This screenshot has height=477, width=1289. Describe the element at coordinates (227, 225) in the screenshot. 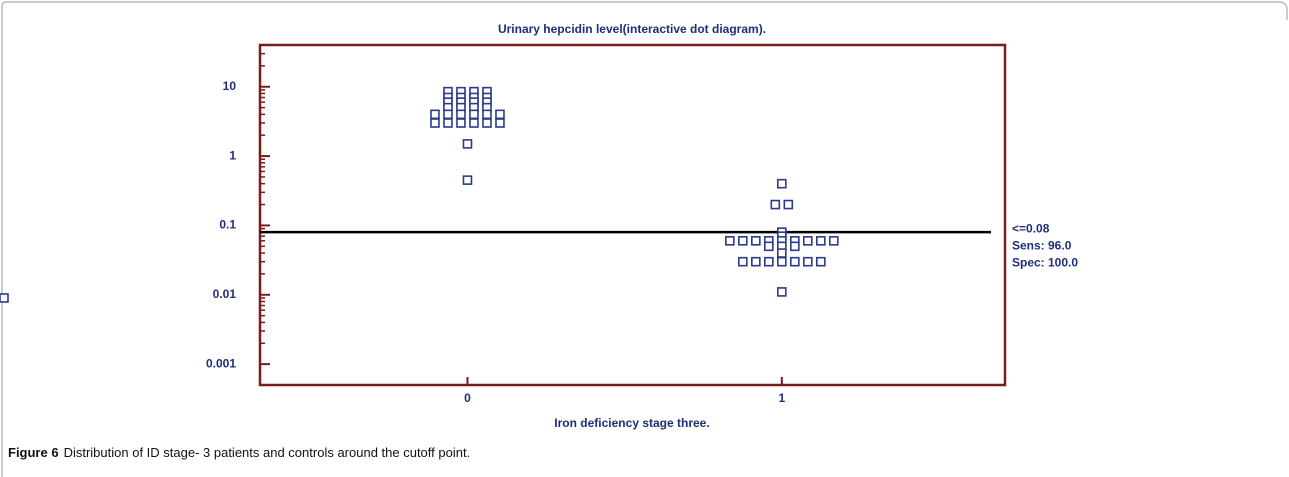

I see `y-tick-label: 0.1` at that location.